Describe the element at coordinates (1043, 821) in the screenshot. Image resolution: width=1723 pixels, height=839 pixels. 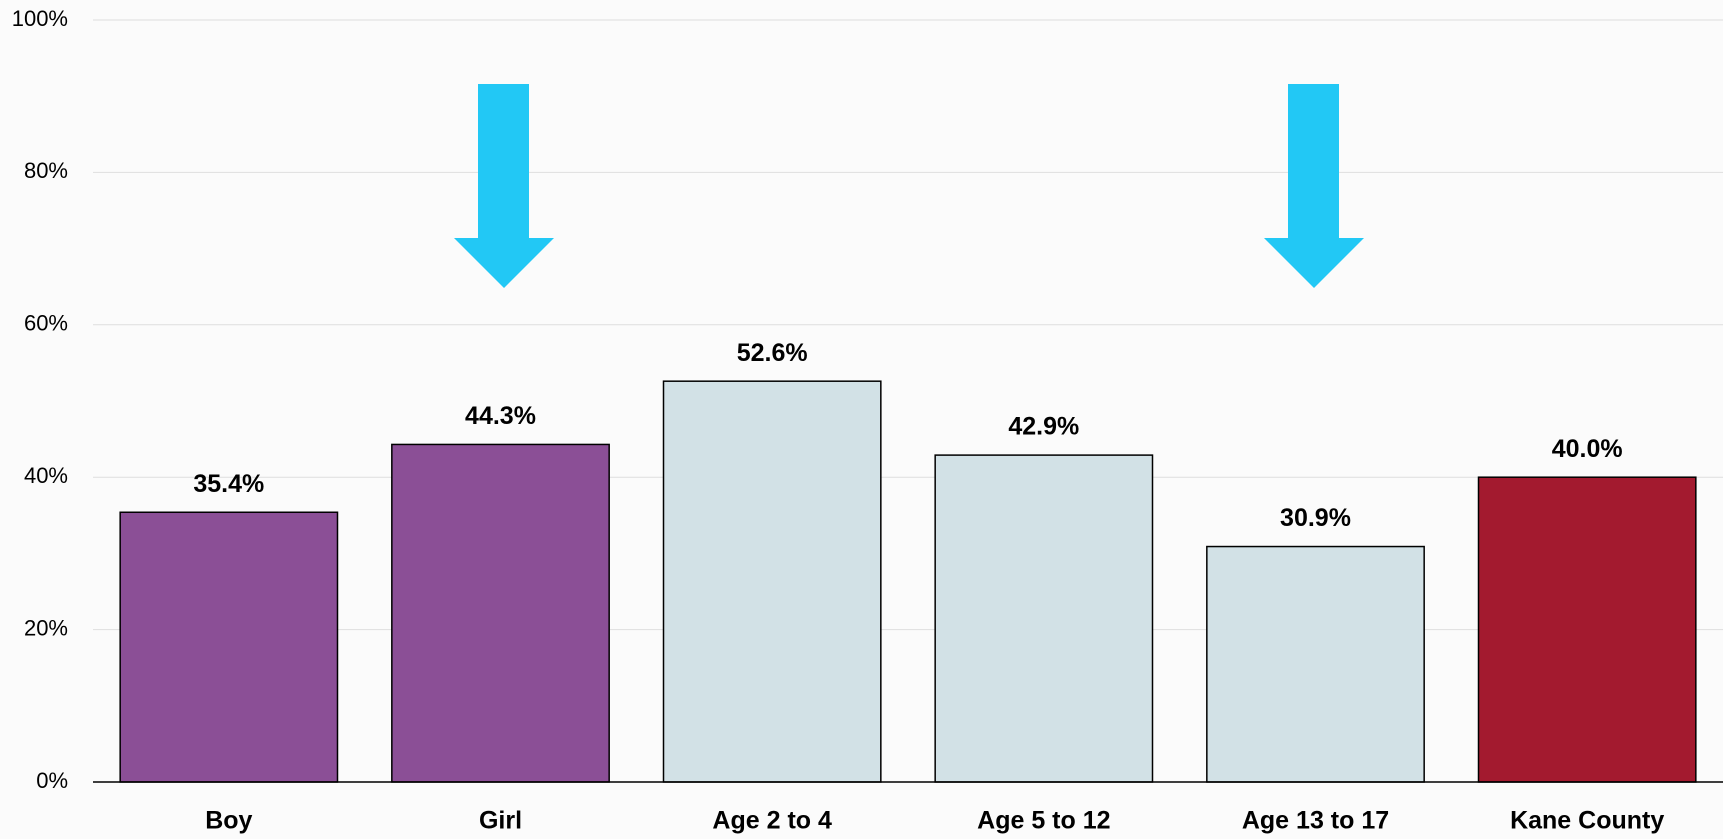
I see `x-tick-label: Age 5 to 12` at that location.